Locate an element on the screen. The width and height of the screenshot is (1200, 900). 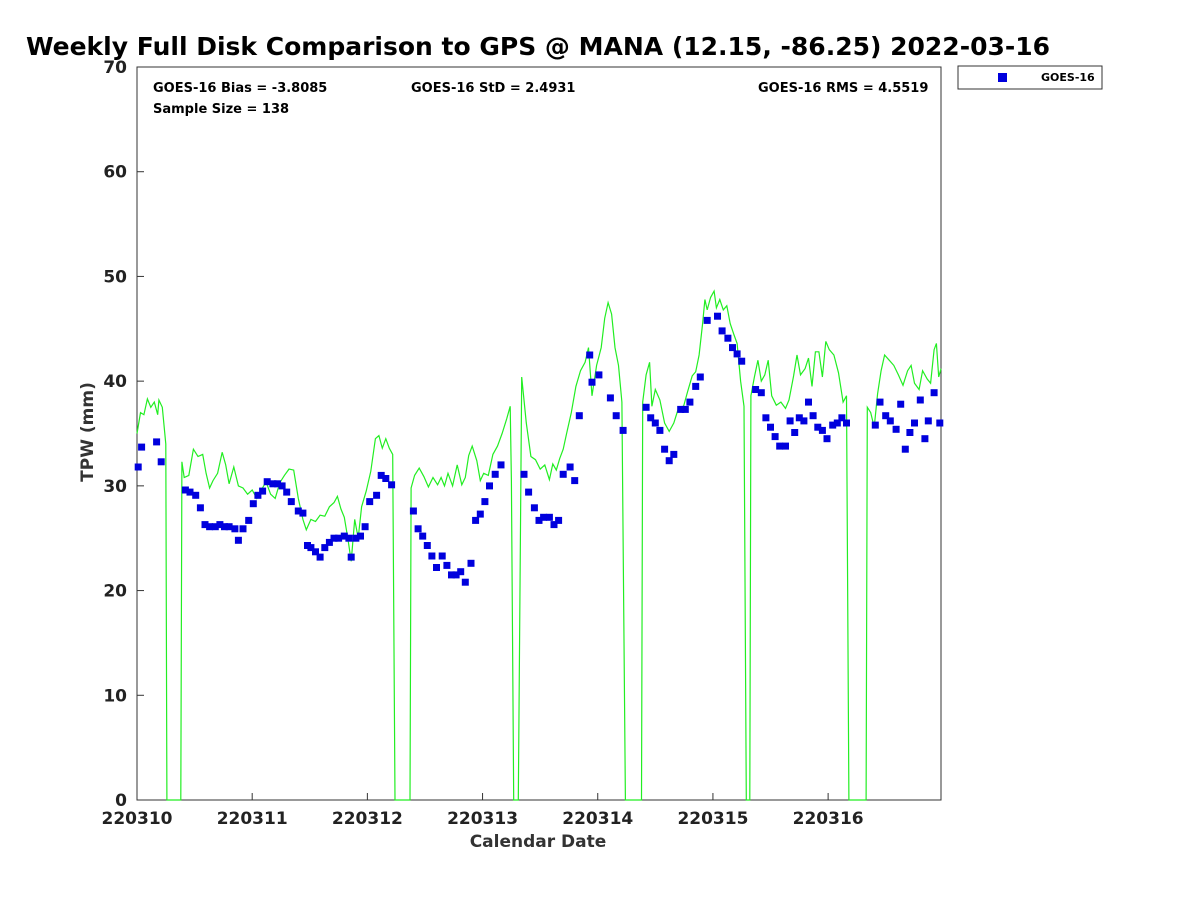
y-tick-label: 40 is located at coordinates (115, 382).